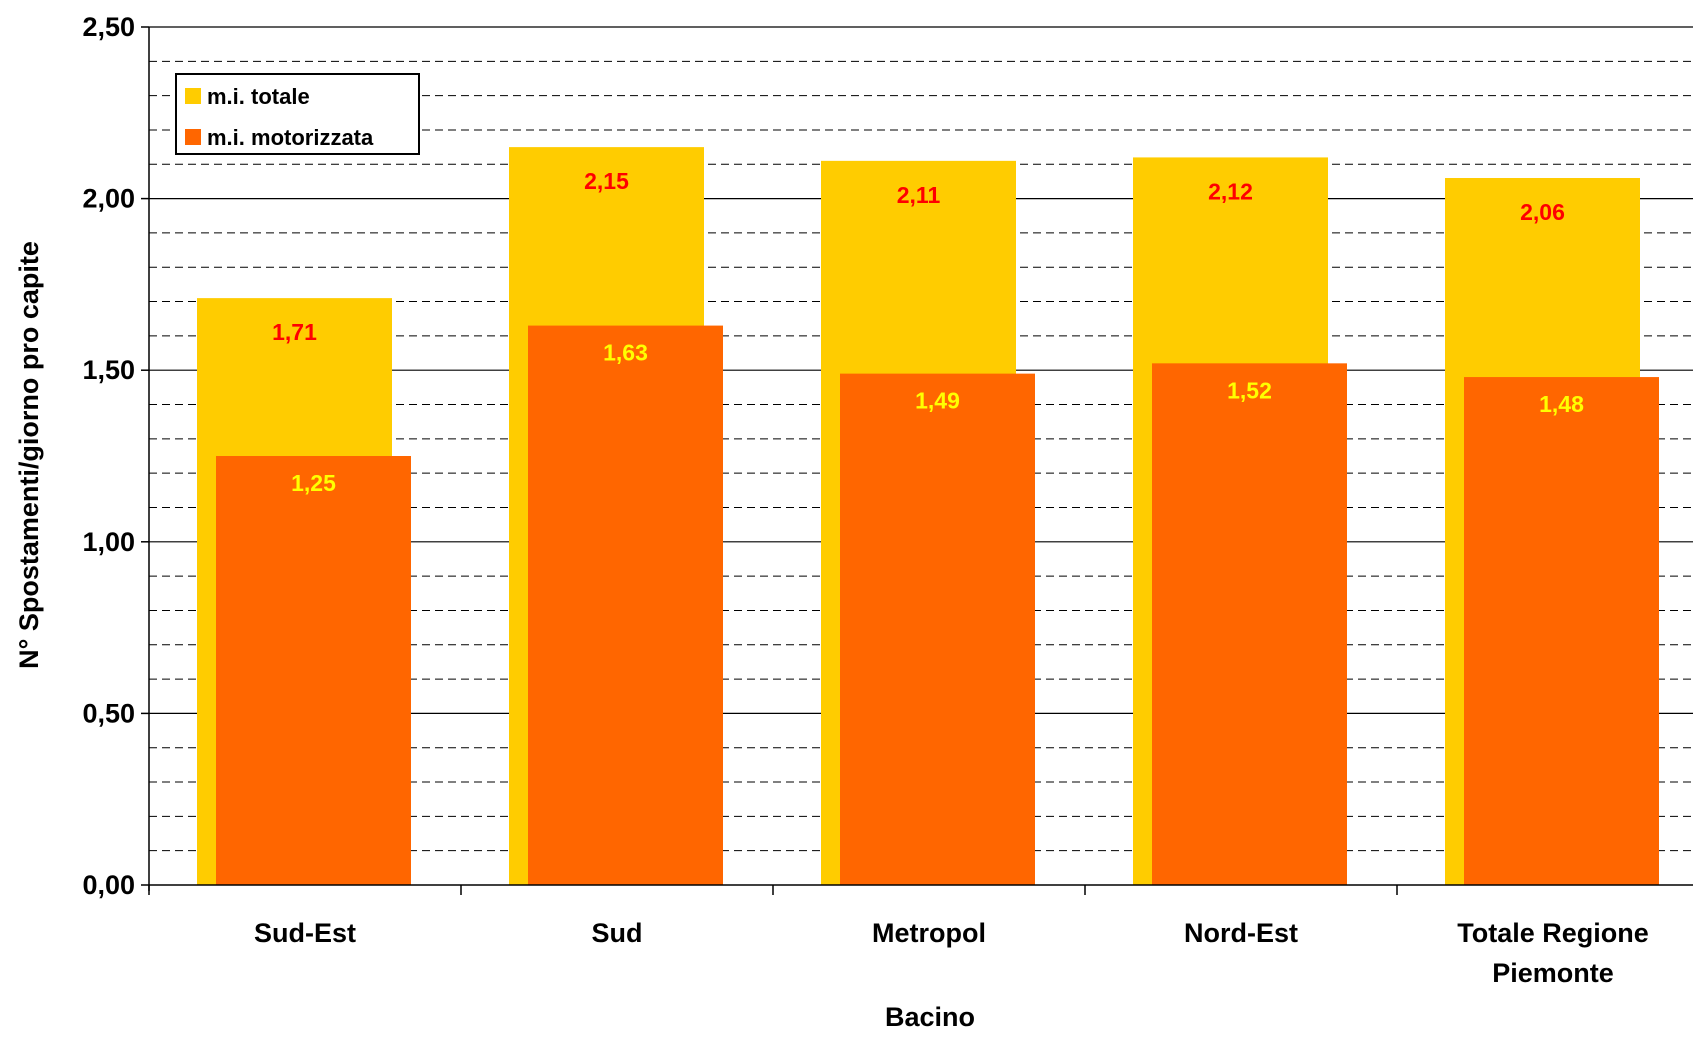 Image resolution: width=1693 pixels, height=1047 pixels. Describe the element at coordinates (108, 370) in the screenshot. I see `y-tick-label: 1,50` at that location.